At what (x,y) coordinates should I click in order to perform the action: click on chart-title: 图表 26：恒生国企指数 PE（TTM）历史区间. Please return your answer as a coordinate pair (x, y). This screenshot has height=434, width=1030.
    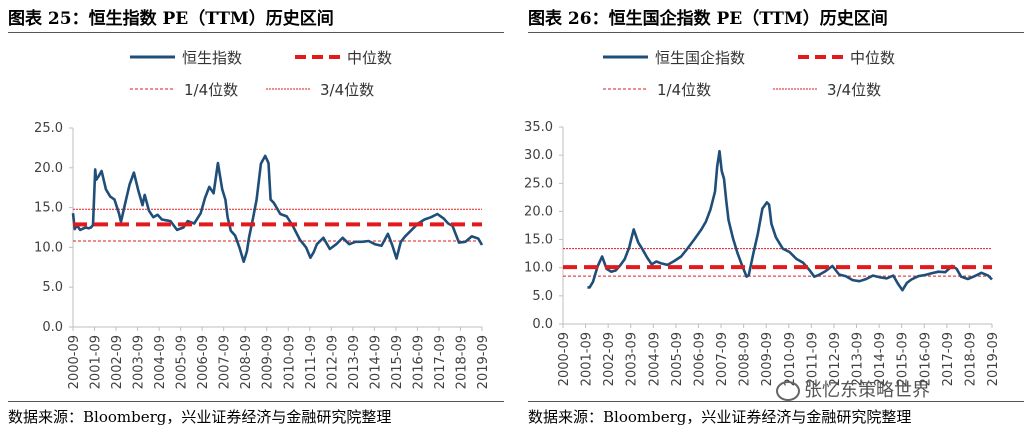
    Looking at the image, I should click on (708, 19).